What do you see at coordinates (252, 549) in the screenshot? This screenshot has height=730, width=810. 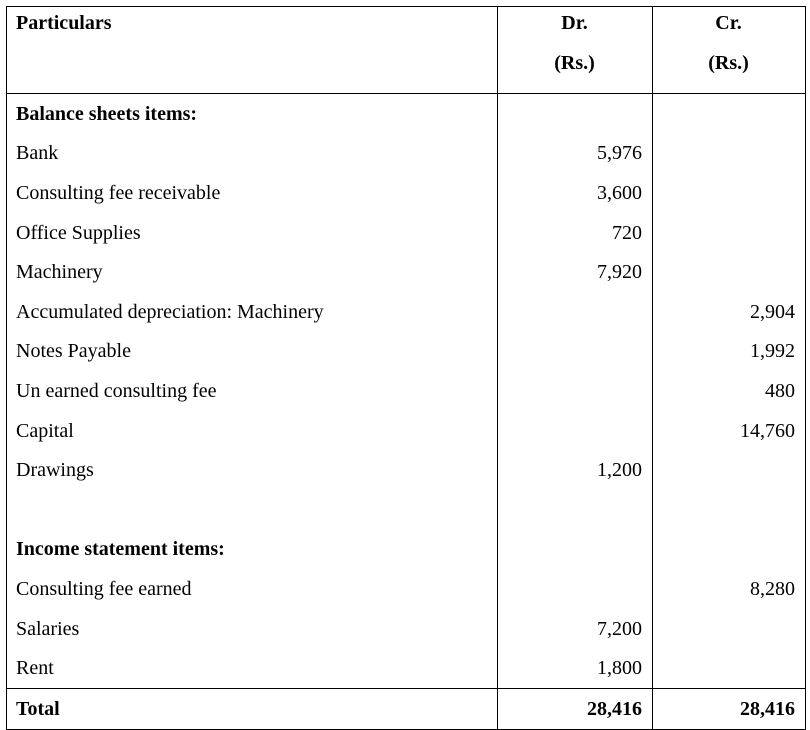 I see `row-label: Income statement items:` at bounding box center [252, 549].